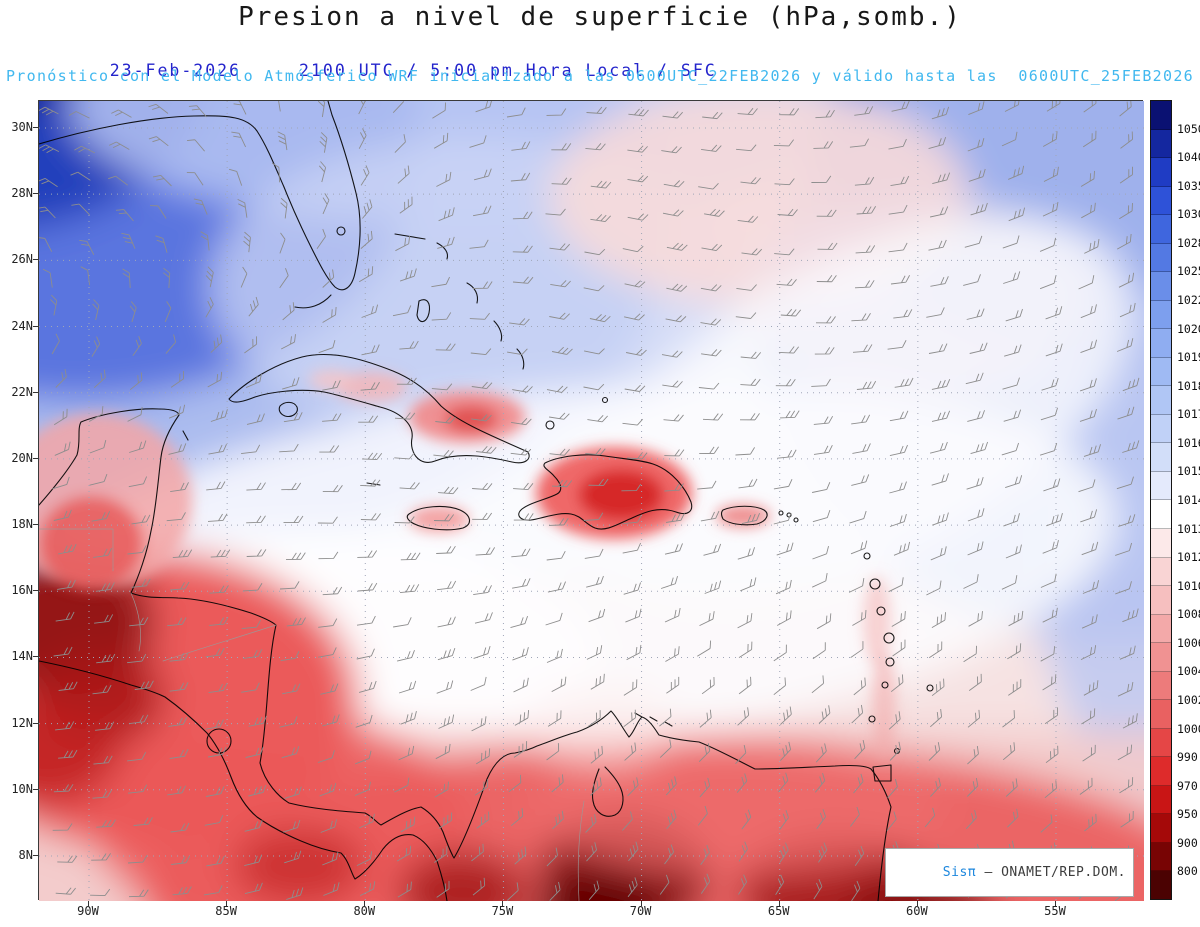 The width and height of the screenshot is (1200, 927). I want to click on colorbar-label: 970, so click(1187, 785).